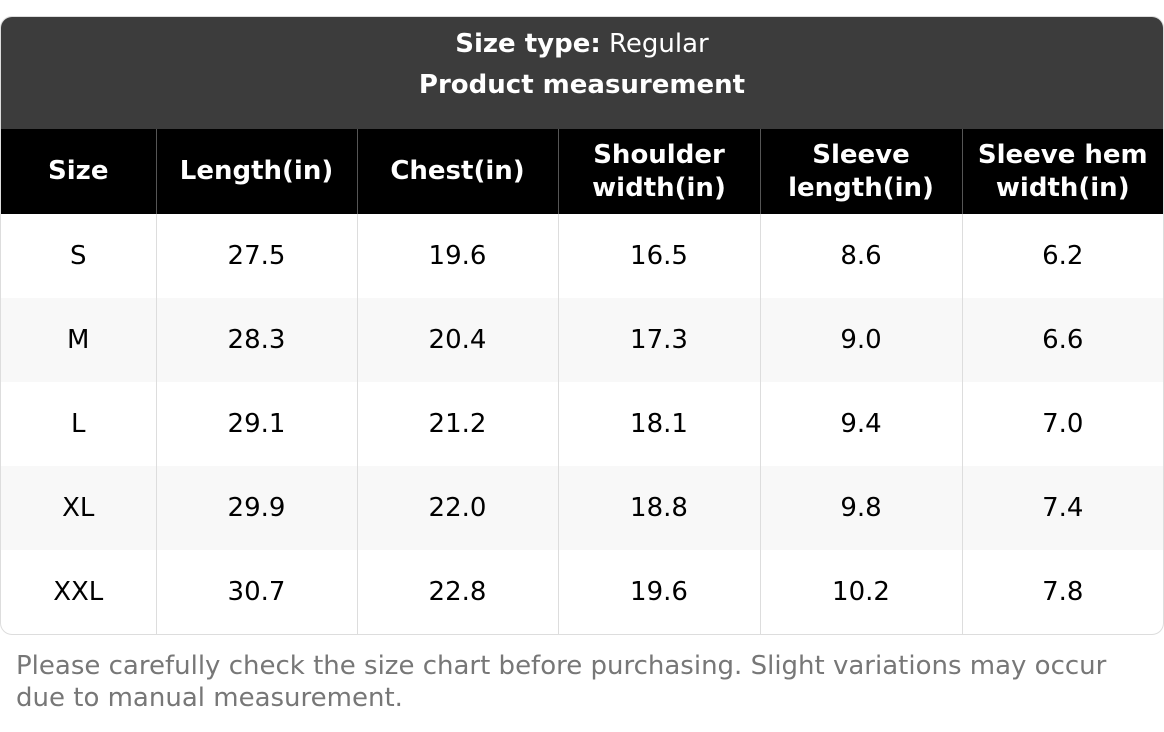  What do you see at coordinates (860, 508) in the screenshot?
I see `table-cell: 9.8` at bounding box center [860, 508].